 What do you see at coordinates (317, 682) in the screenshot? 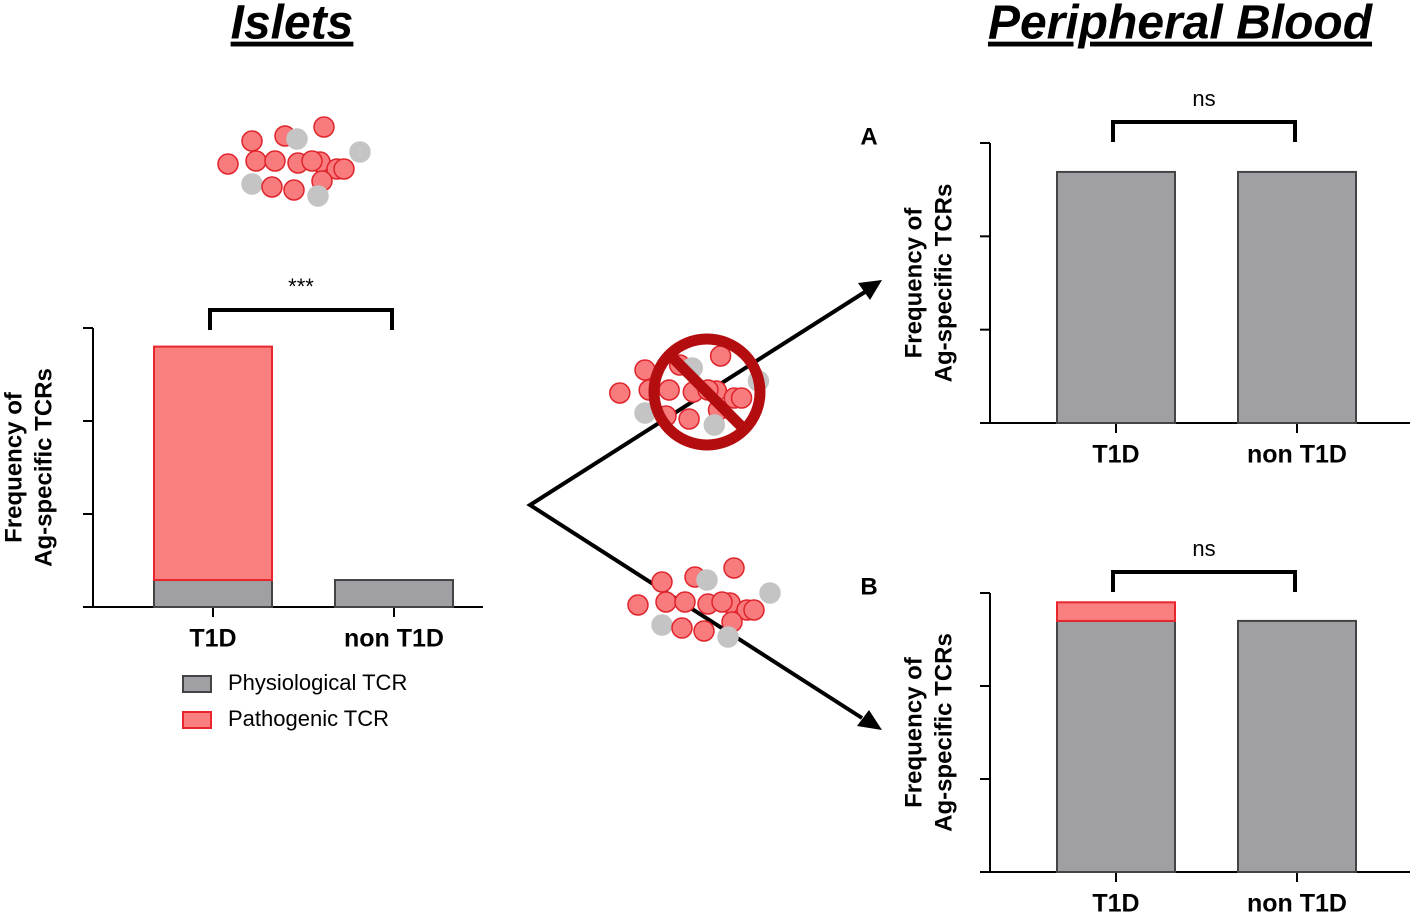
I see `legend-label: Physiological TCR` at bounding box center [317, 682].